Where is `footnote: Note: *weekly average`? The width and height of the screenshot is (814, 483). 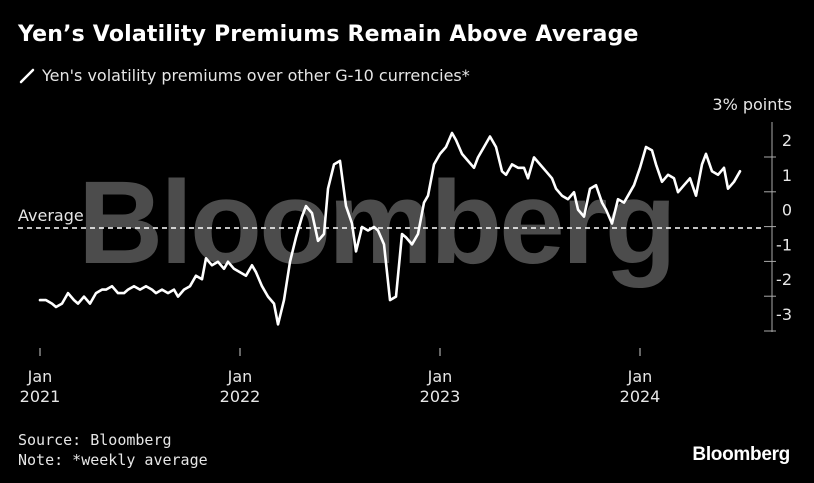
footnote: Note: *weekly average is located at coordinates (113, 460).